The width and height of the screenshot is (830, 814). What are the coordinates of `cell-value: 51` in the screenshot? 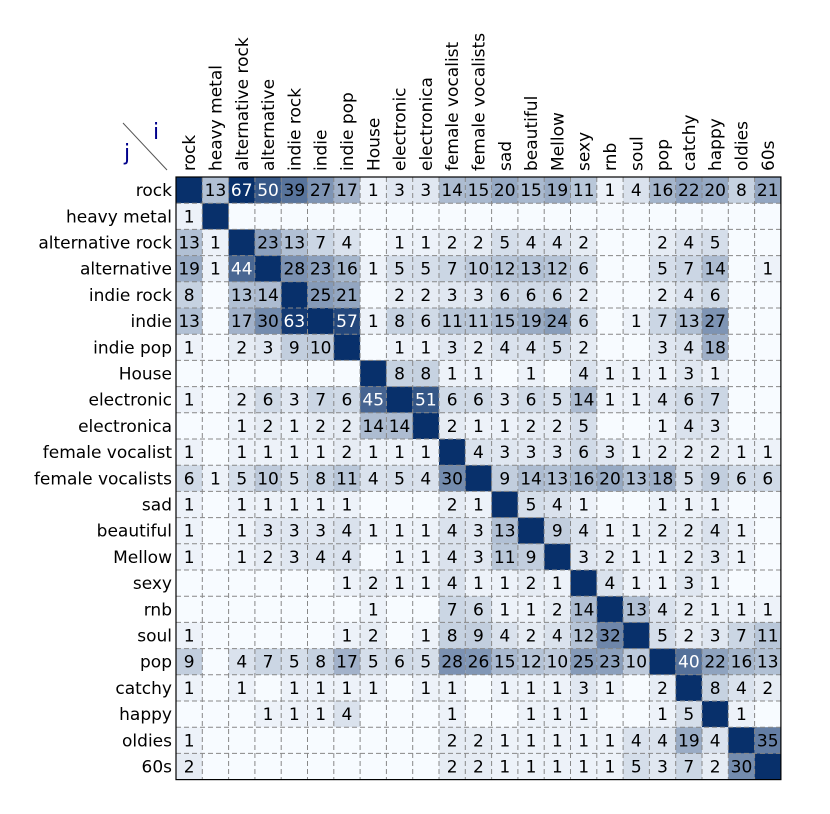 It's located at (426, 401).